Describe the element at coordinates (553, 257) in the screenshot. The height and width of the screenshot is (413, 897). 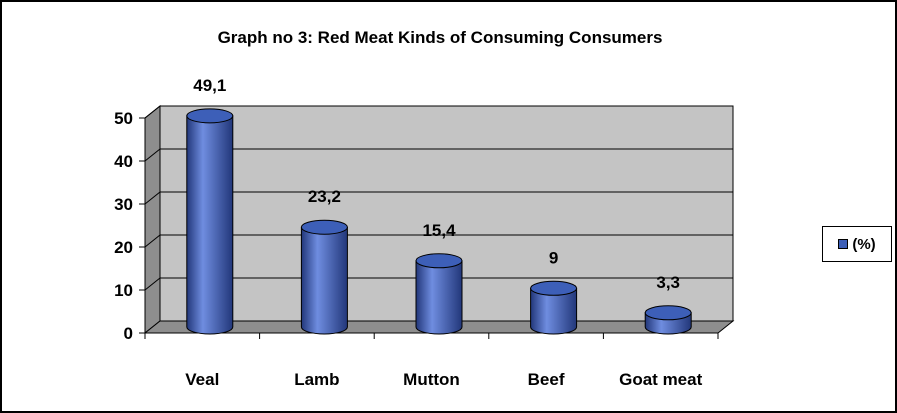
I see `data-label: 9` at that location.